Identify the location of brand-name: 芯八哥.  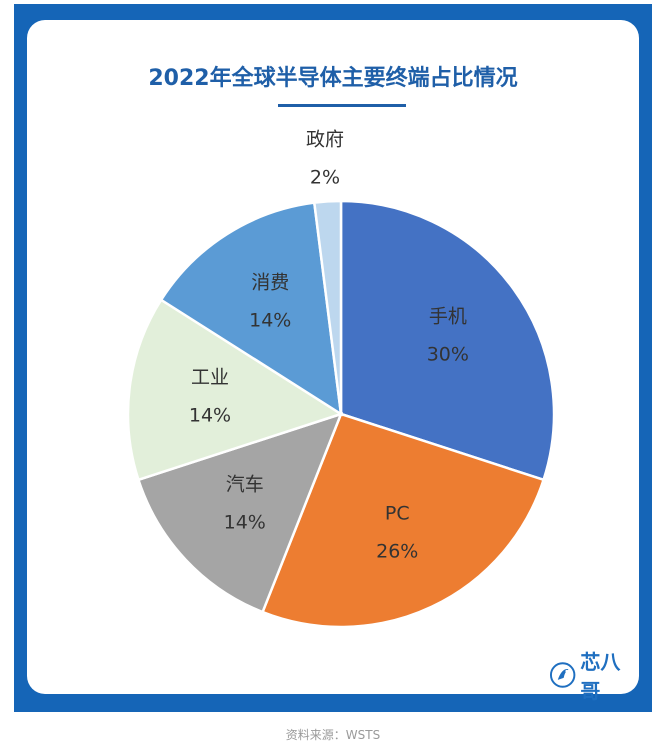
(600, 676).